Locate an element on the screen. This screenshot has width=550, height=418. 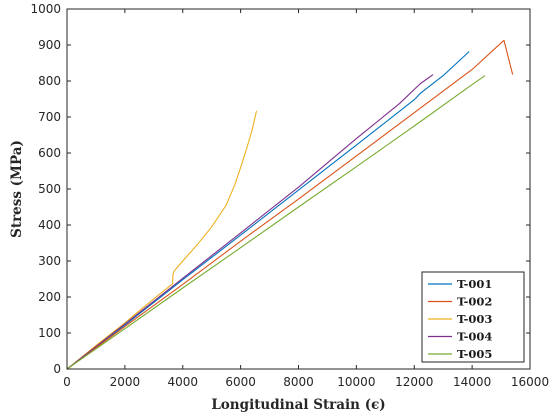
legend-label: T-005 is located at coordinates (474, 354).